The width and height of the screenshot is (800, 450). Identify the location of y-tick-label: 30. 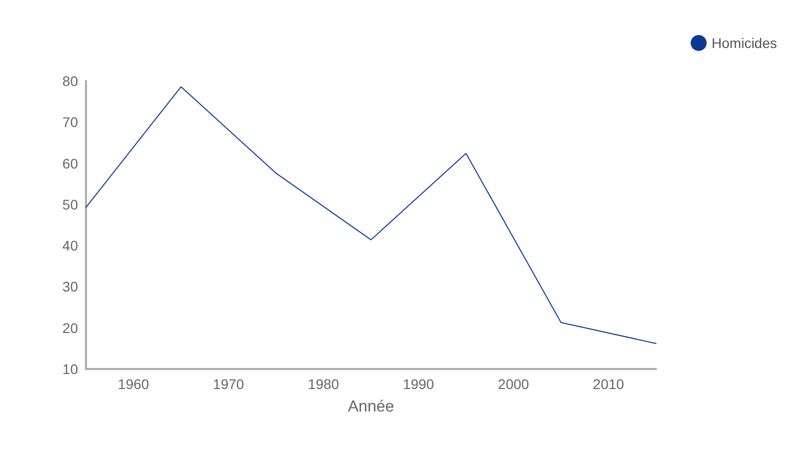
(70, 286).